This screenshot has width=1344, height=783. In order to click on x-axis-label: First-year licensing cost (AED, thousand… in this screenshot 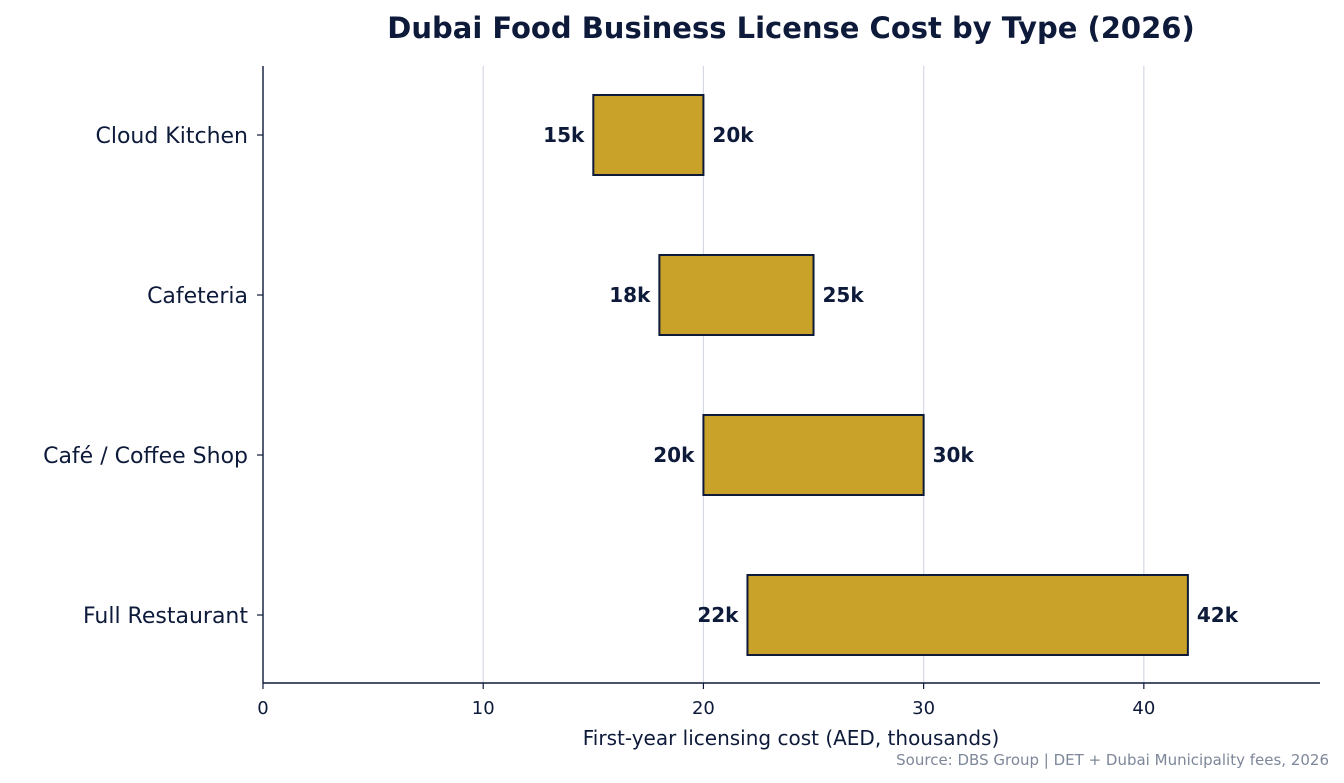, I will do `click(791, 738)`.